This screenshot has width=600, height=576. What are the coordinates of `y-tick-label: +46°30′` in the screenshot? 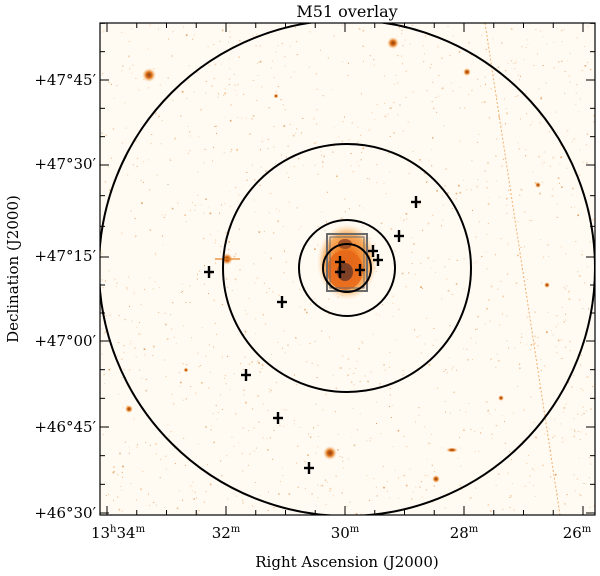 It's located at (65, 513).